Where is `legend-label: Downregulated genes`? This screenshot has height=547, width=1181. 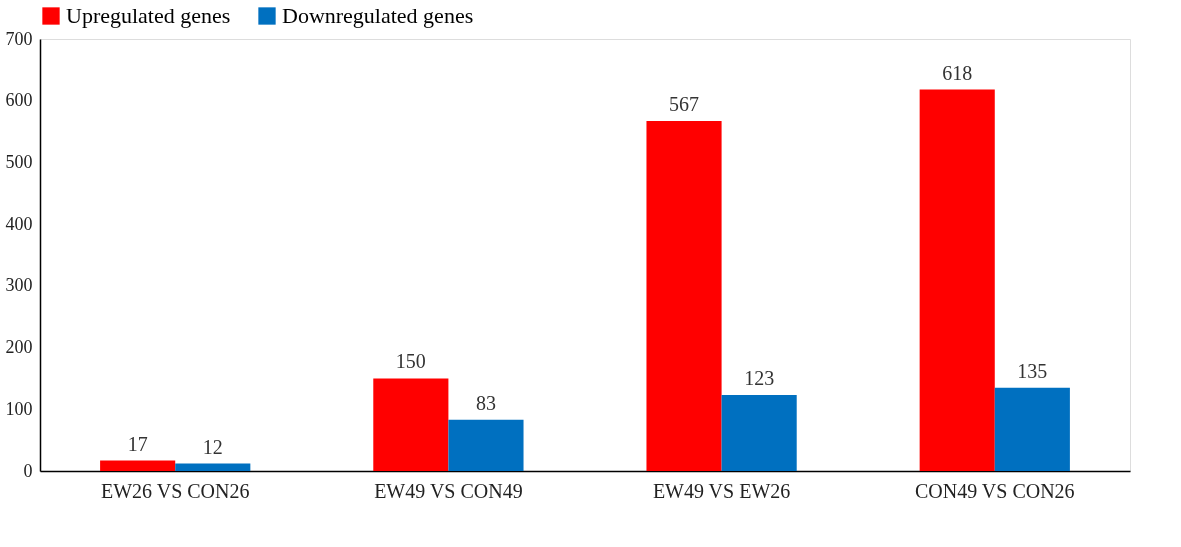
legend-label: Downregulated genes is located at coordinates (378, 15).